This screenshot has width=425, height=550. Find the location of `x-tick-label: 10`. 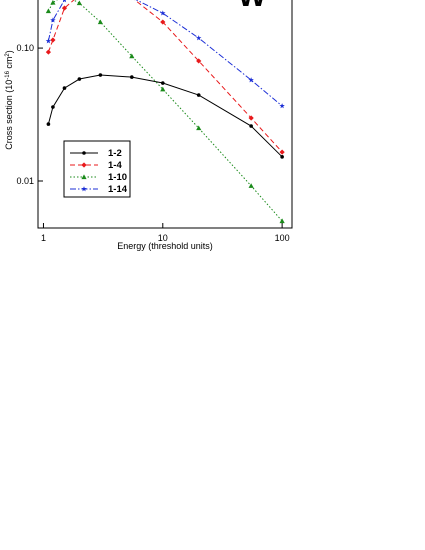

x-tick-label: 10 is located at coordinates (163, 238).